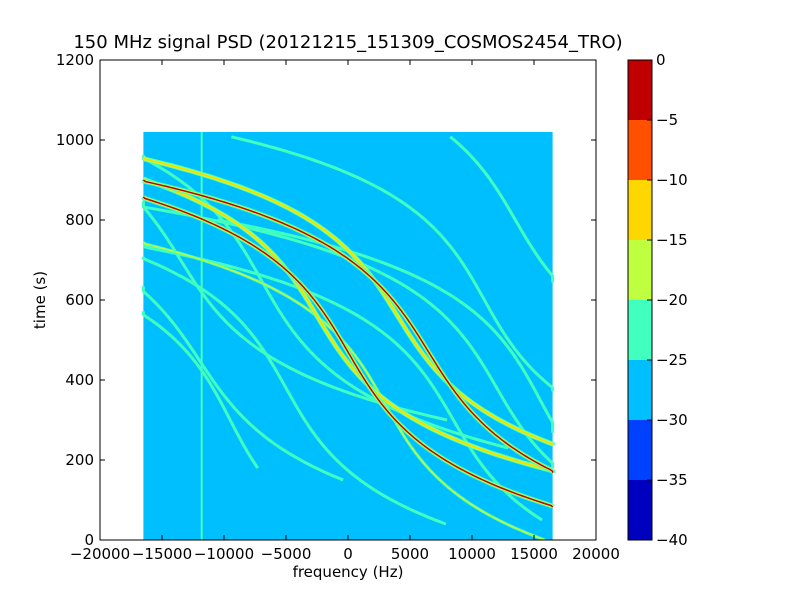 The height and width of the screenshot is (600, 800). Describe the element at coordinates (596, 554) in the screenshot. I see `x-tick-label: 20000` at that location.